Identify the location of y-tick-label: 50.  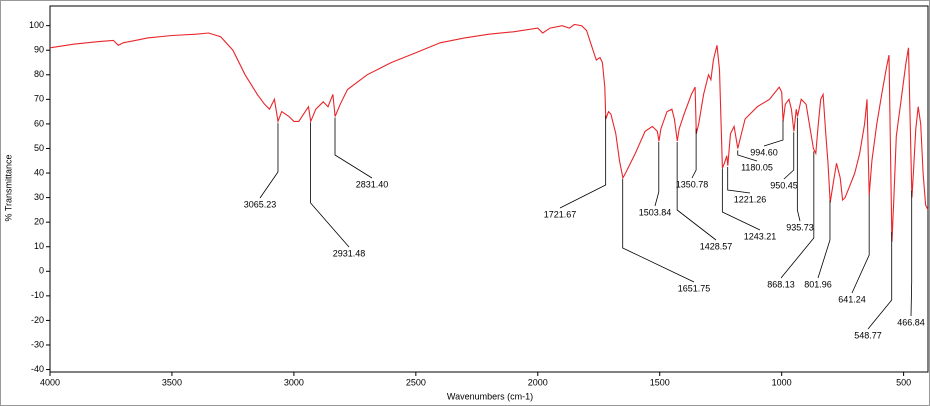
(39, 148).